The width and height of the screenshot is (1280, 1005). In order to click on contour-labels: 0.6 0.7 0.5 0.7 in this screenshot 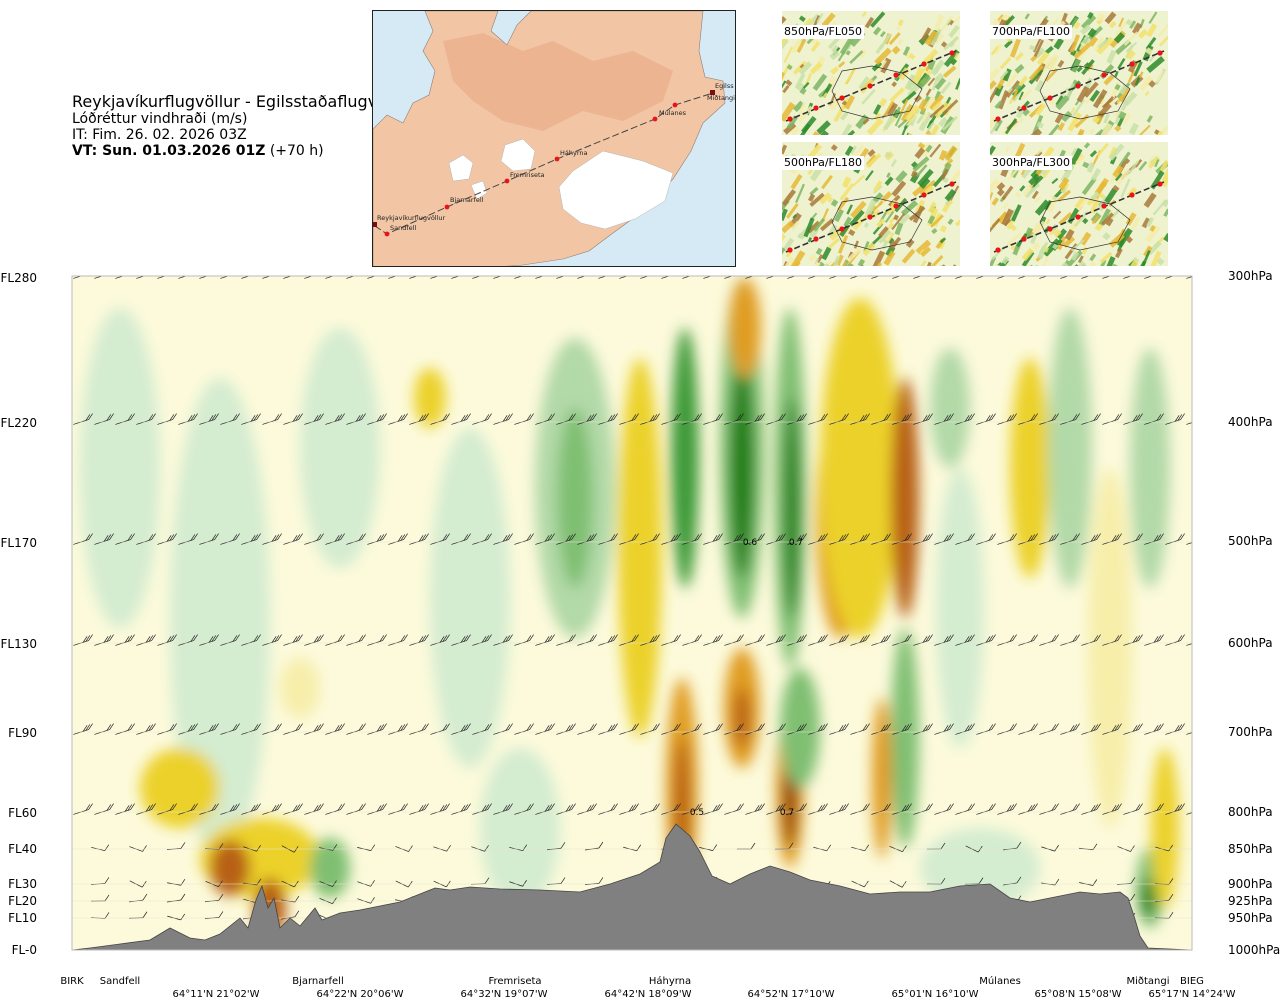, I will do `click(746, 678)`.